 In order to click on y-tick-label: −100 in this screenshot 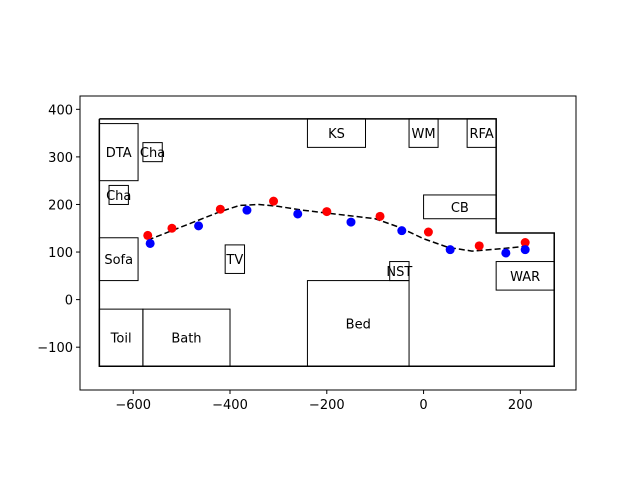, I will do `click(55, 348)`.